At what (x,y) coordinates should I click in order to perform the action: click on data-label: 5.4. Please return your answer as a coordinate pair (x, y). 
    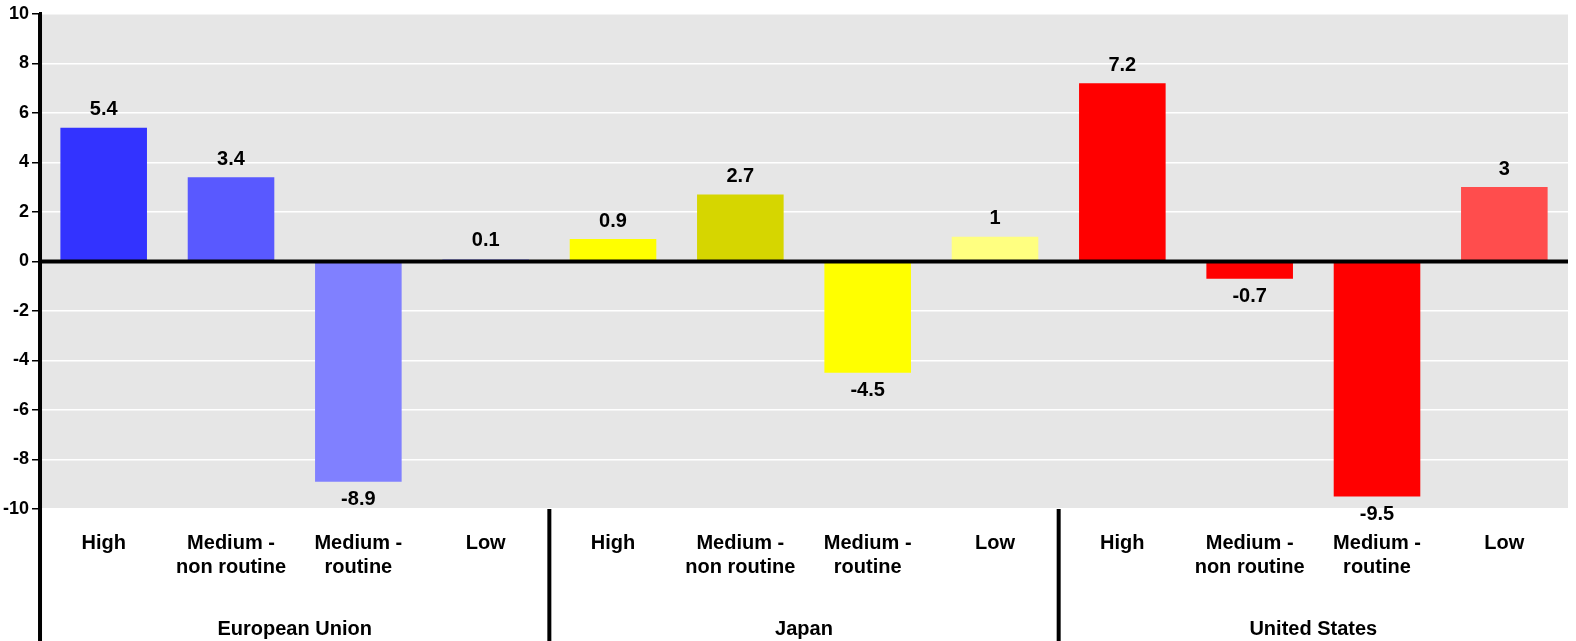
    Looking at the image, I should click on (104, 108).